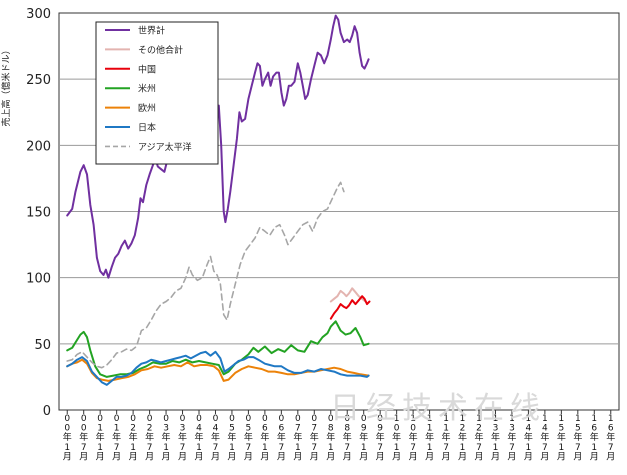  Describe the element at coordinates (438, 408) in the screenshot. I see `watermark: 日经技术在线` at that location.